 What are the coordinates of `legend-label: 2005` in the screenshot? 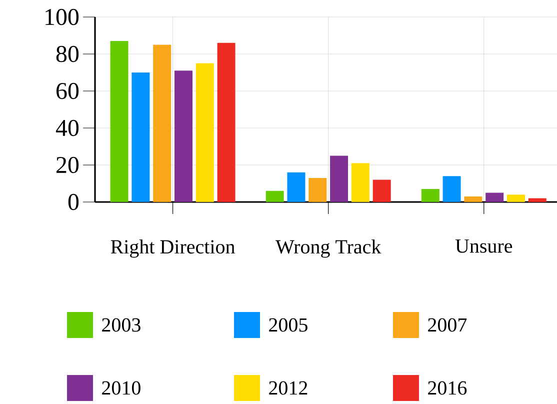 It's located at (288, 325).